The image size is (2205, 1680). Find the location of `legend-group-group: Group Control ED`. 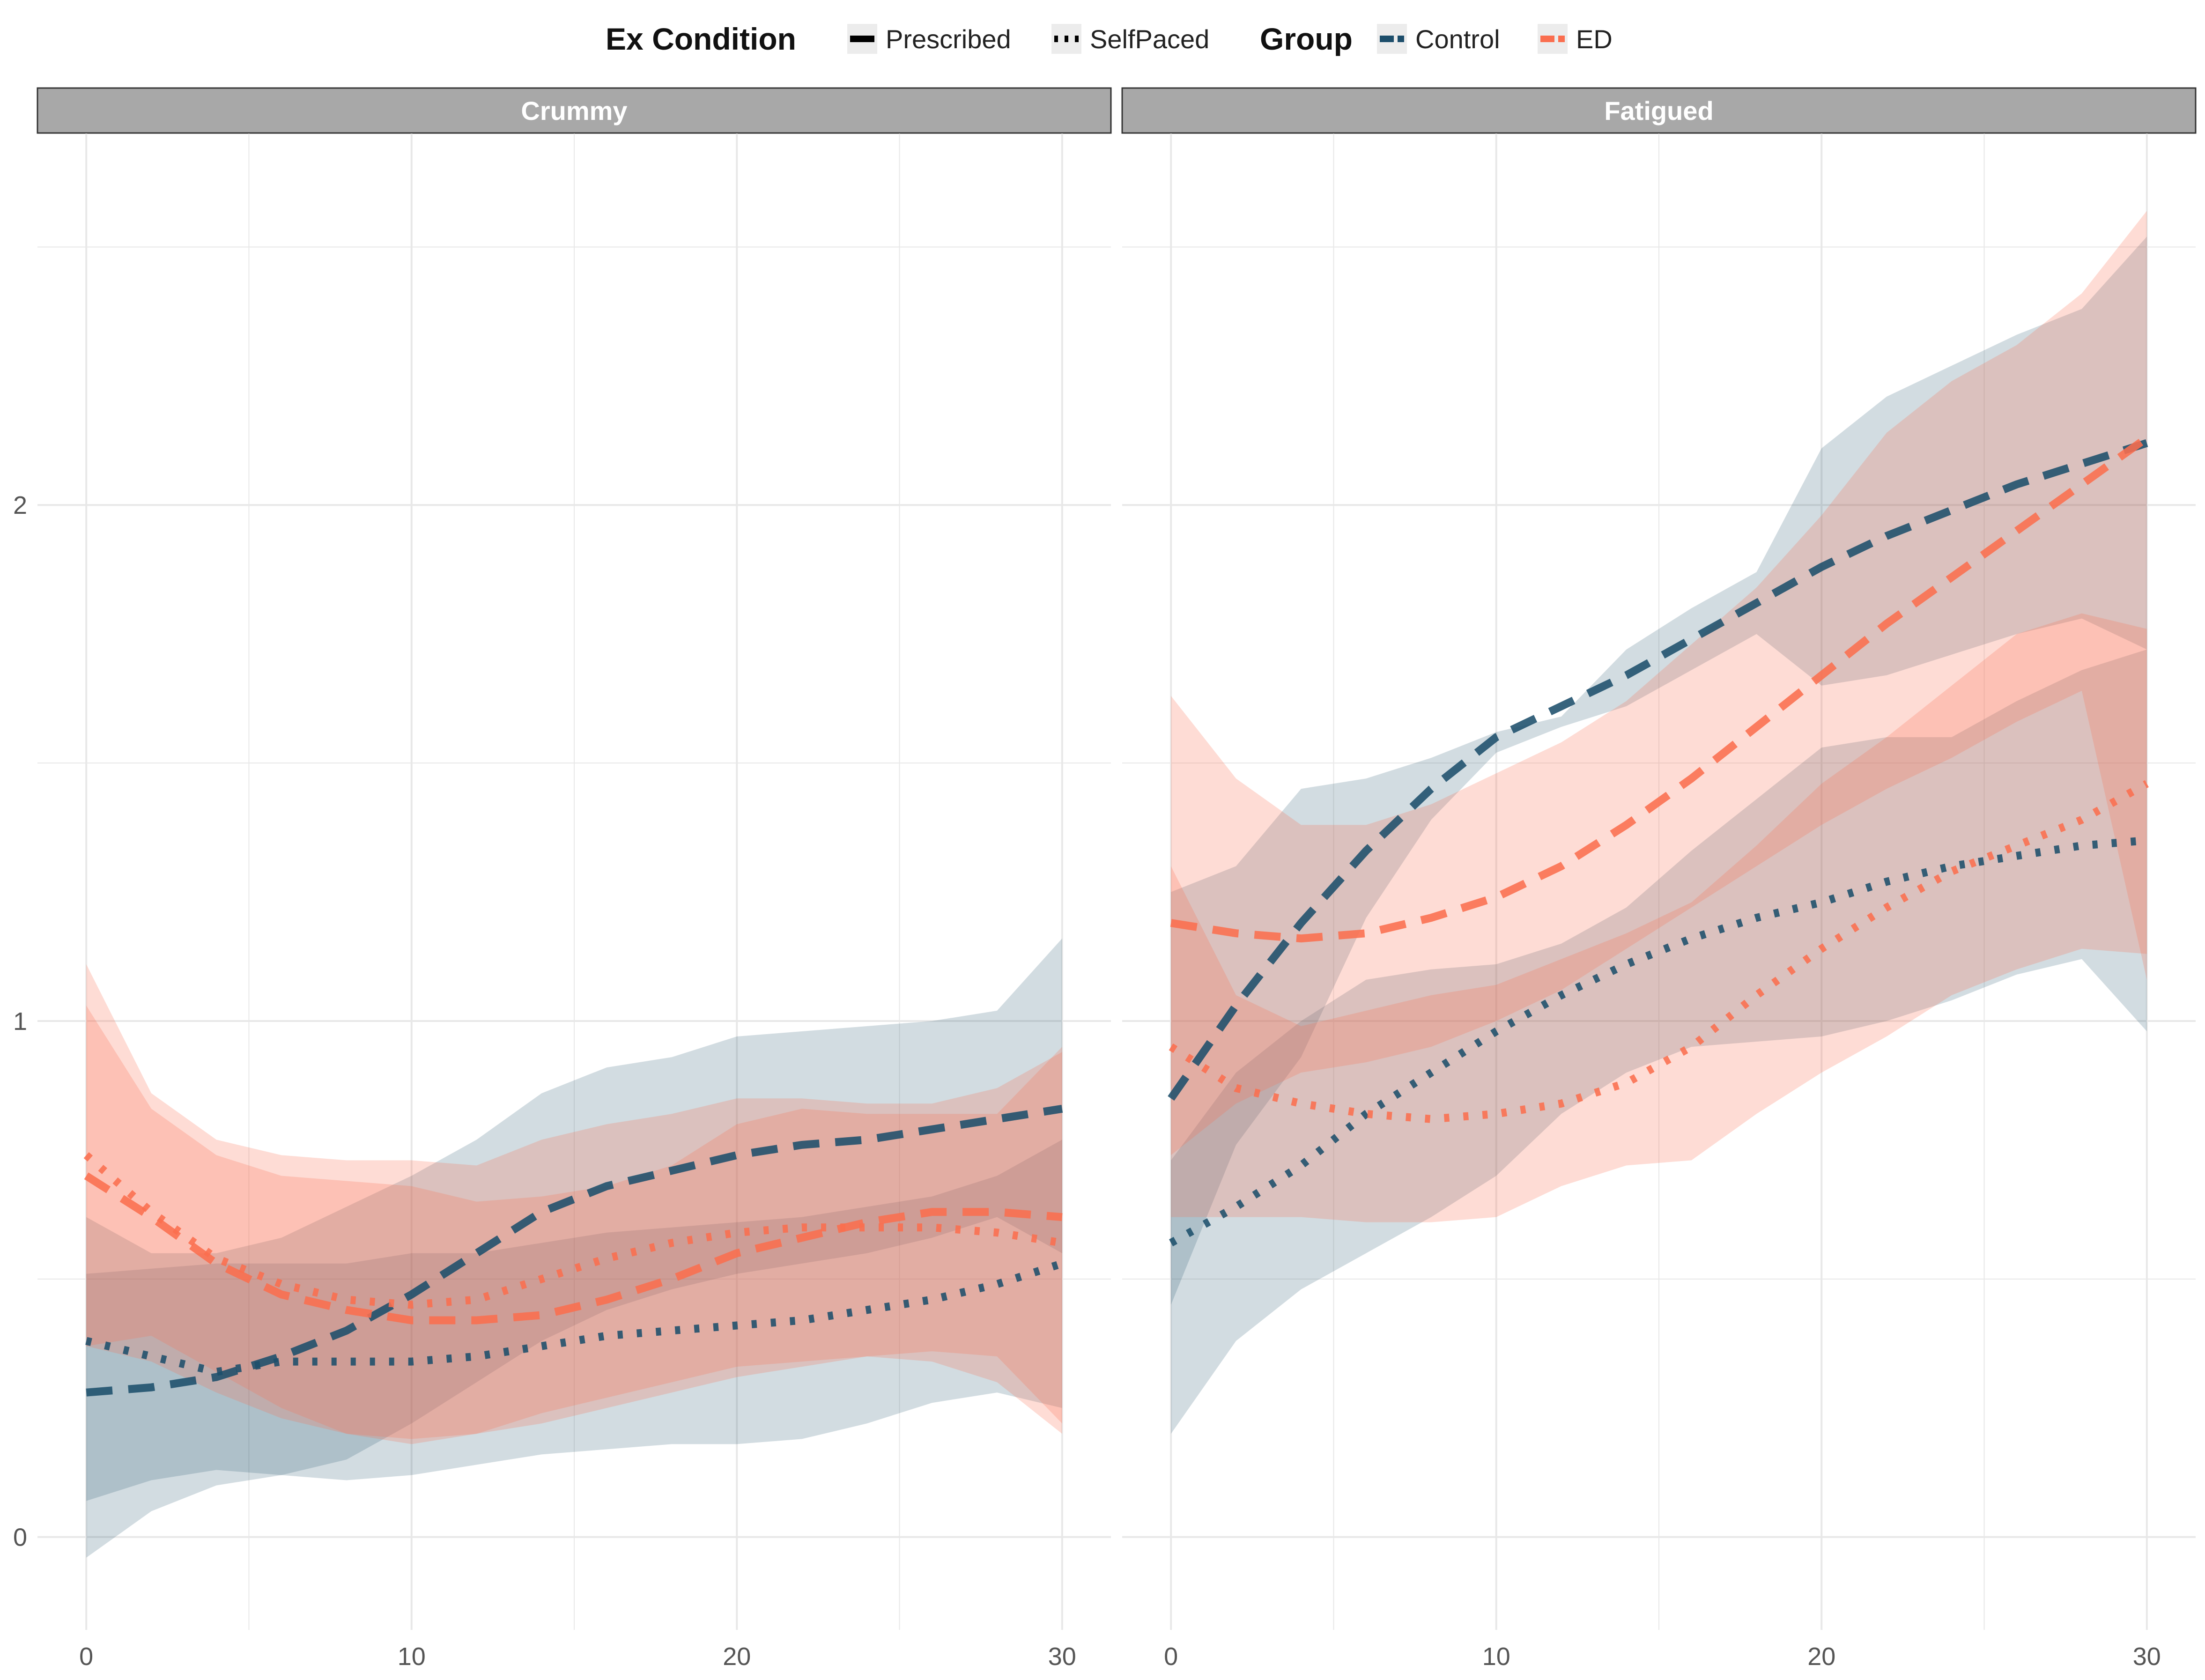

legend-group-group: Group Control ED is located at coordinates (1436, 39).